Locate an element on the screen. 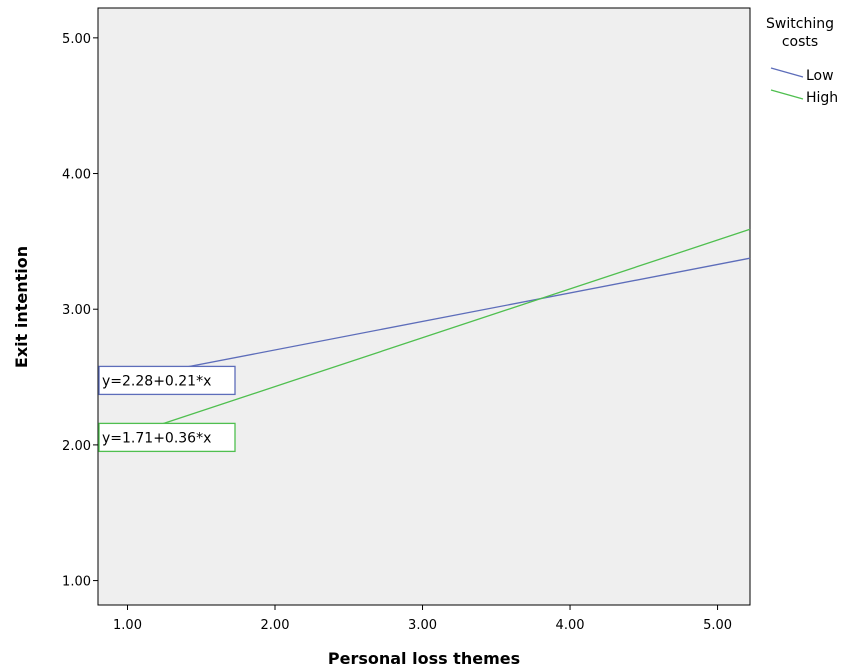  x-tick-label: 3.00 is located at coordinates (422, 625).